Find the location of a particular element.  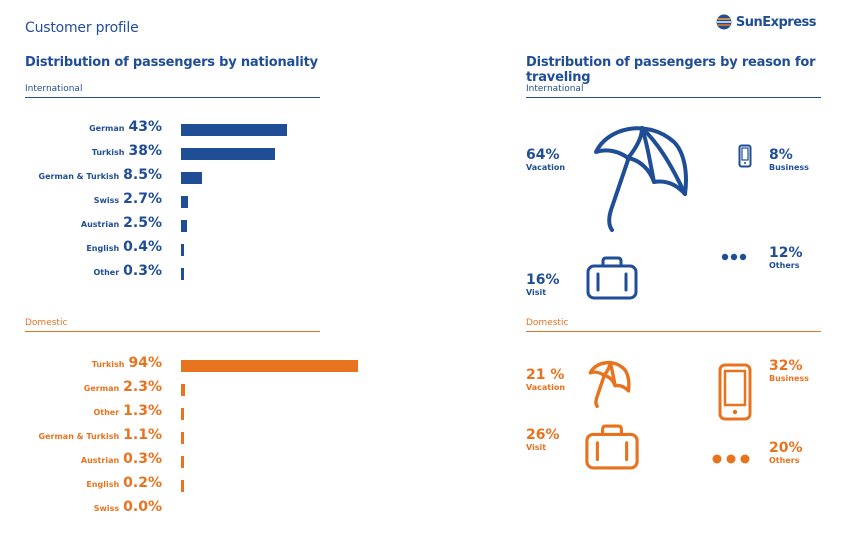

nationality-domestic-rule is located at coordinates (172, 331).